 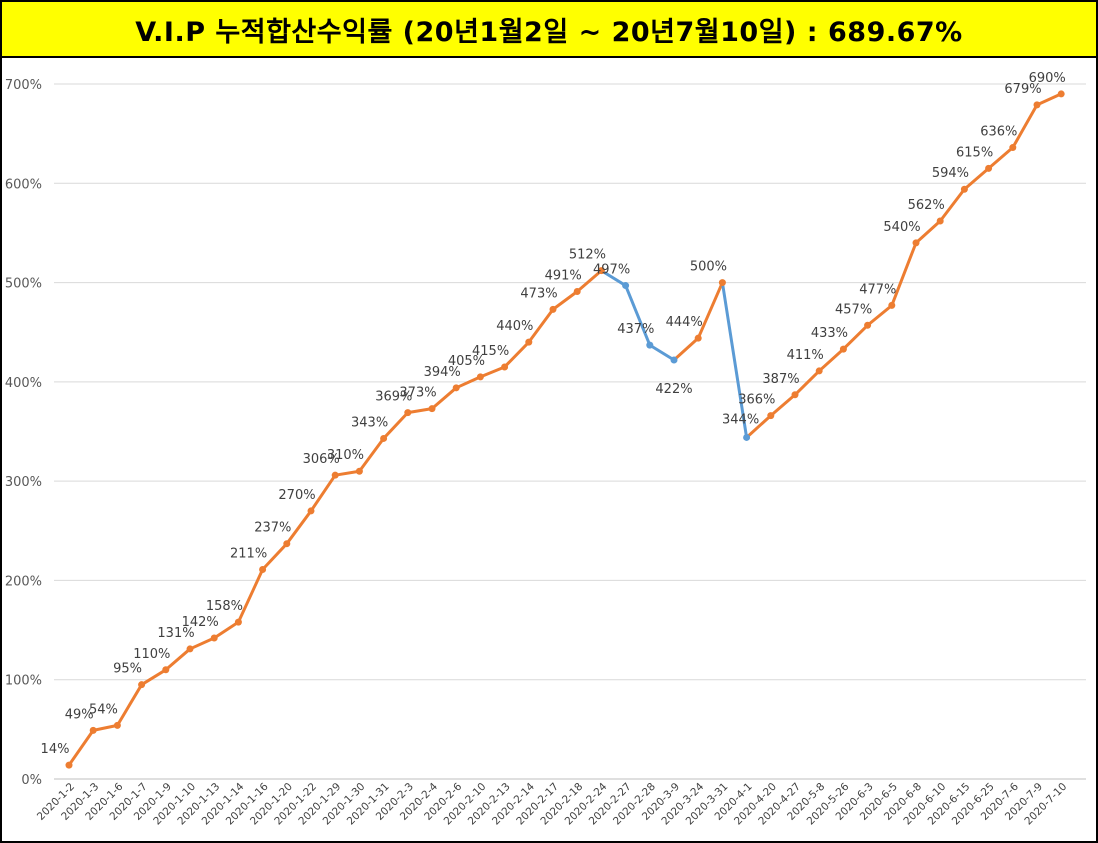 What do you see at coordinates (442, 372) in the screenshot?
I see `data-label: 394%` at bounding box center [442, 372].